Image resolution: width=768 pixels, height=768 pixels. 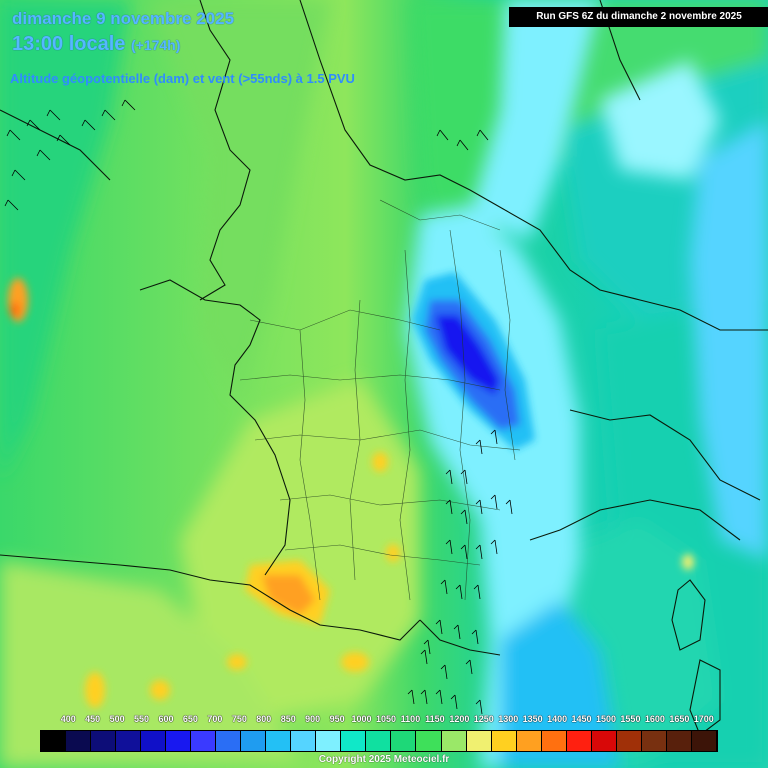 I want to click on legend-label: 950, so click(x=337, y=719).